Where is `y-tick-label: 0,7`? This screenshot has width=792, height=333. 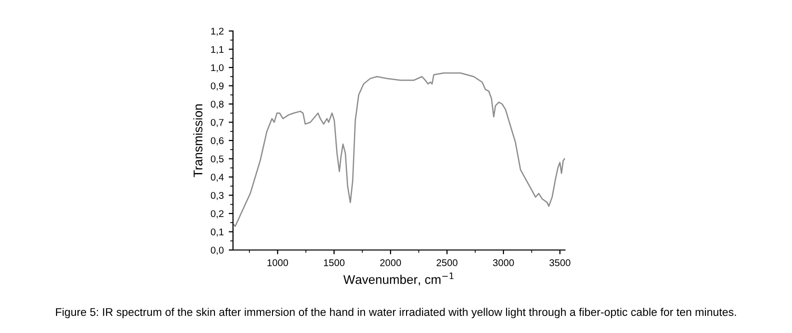 y-tick-label: 0,7 is located at coordinates (217, 123).